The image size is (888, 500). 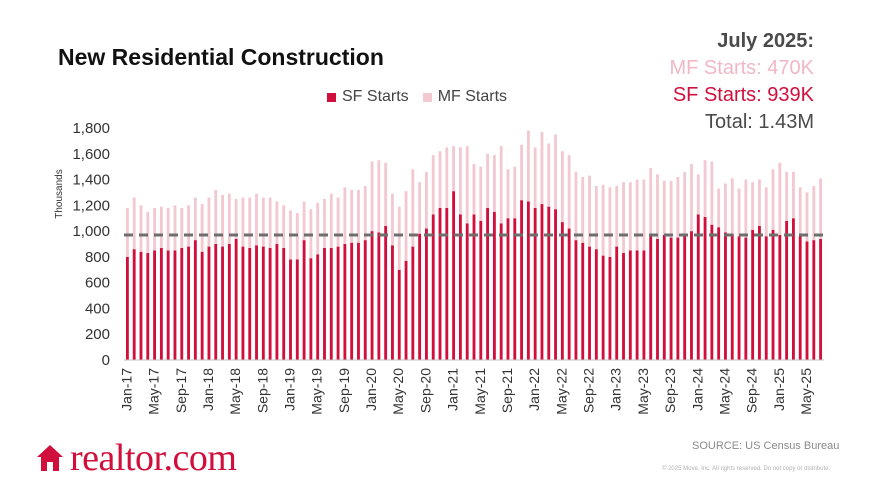 I want to click on y-tick-label: 600, so click(x=97, y=283).